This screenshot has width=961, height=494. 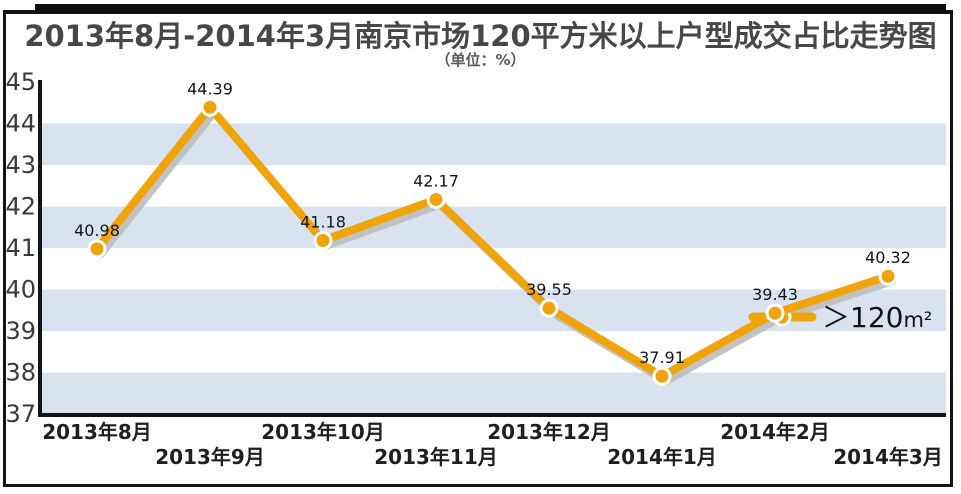 I want to click on x-tick-label: 2013年9月, so click(x=210, y=457).